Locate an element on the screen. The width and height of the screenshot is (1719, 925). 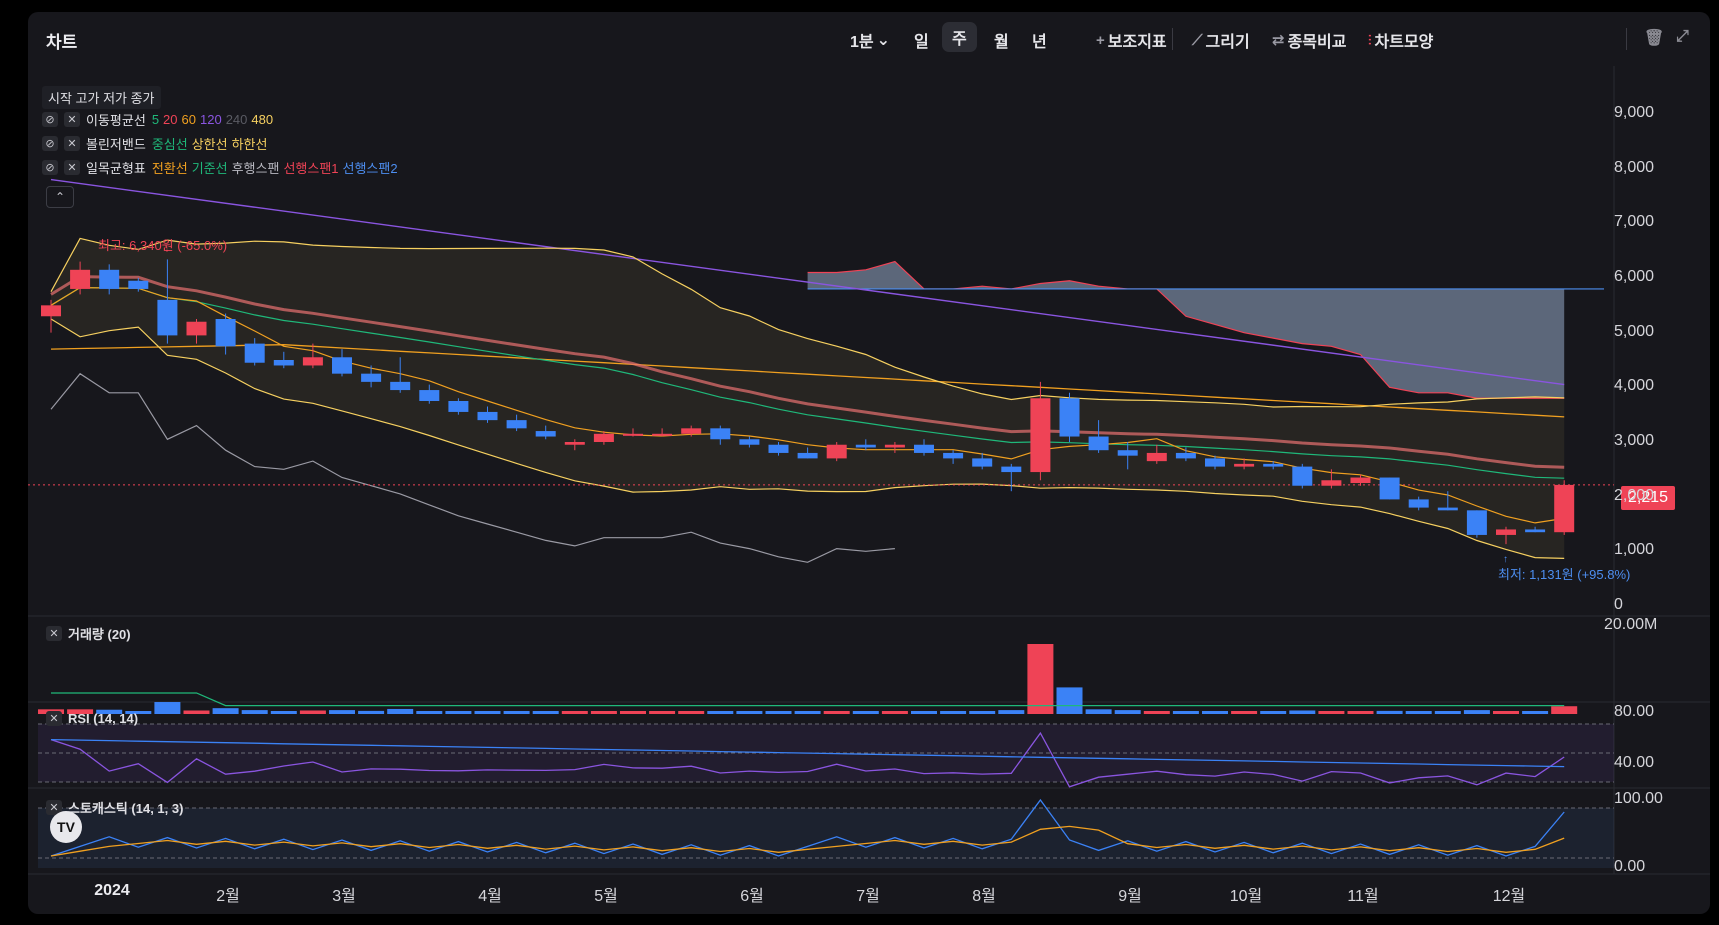
interval-dropdown: 1분 ⌄ is located at coordinates (870, 40).